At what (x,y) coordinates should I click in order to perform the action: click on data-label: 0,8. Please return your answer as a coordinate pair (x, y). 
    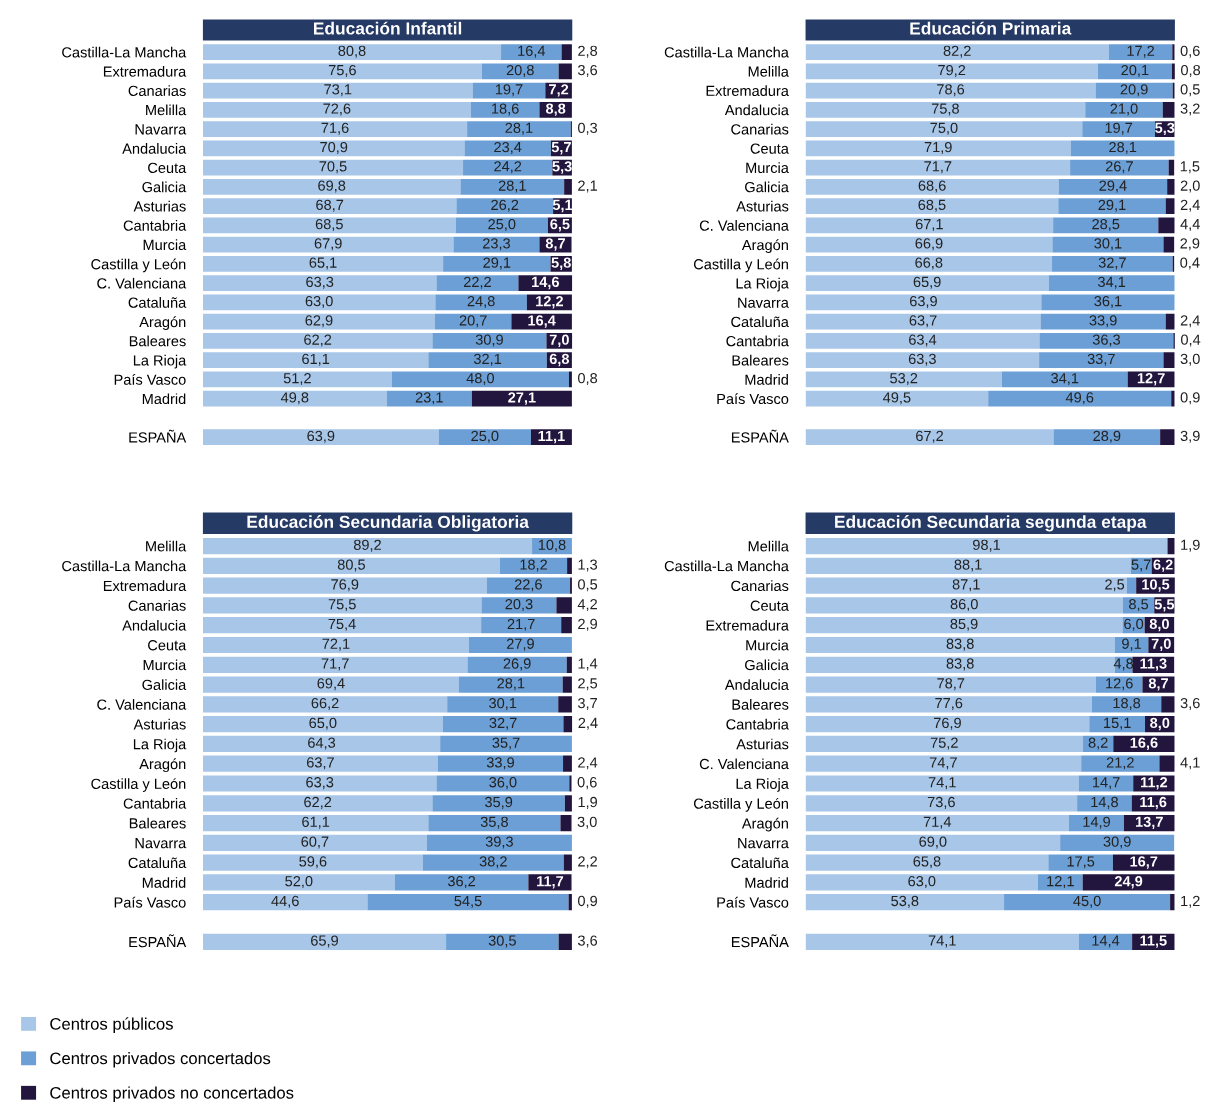
    Looking at the image, I should click on (588, 379).